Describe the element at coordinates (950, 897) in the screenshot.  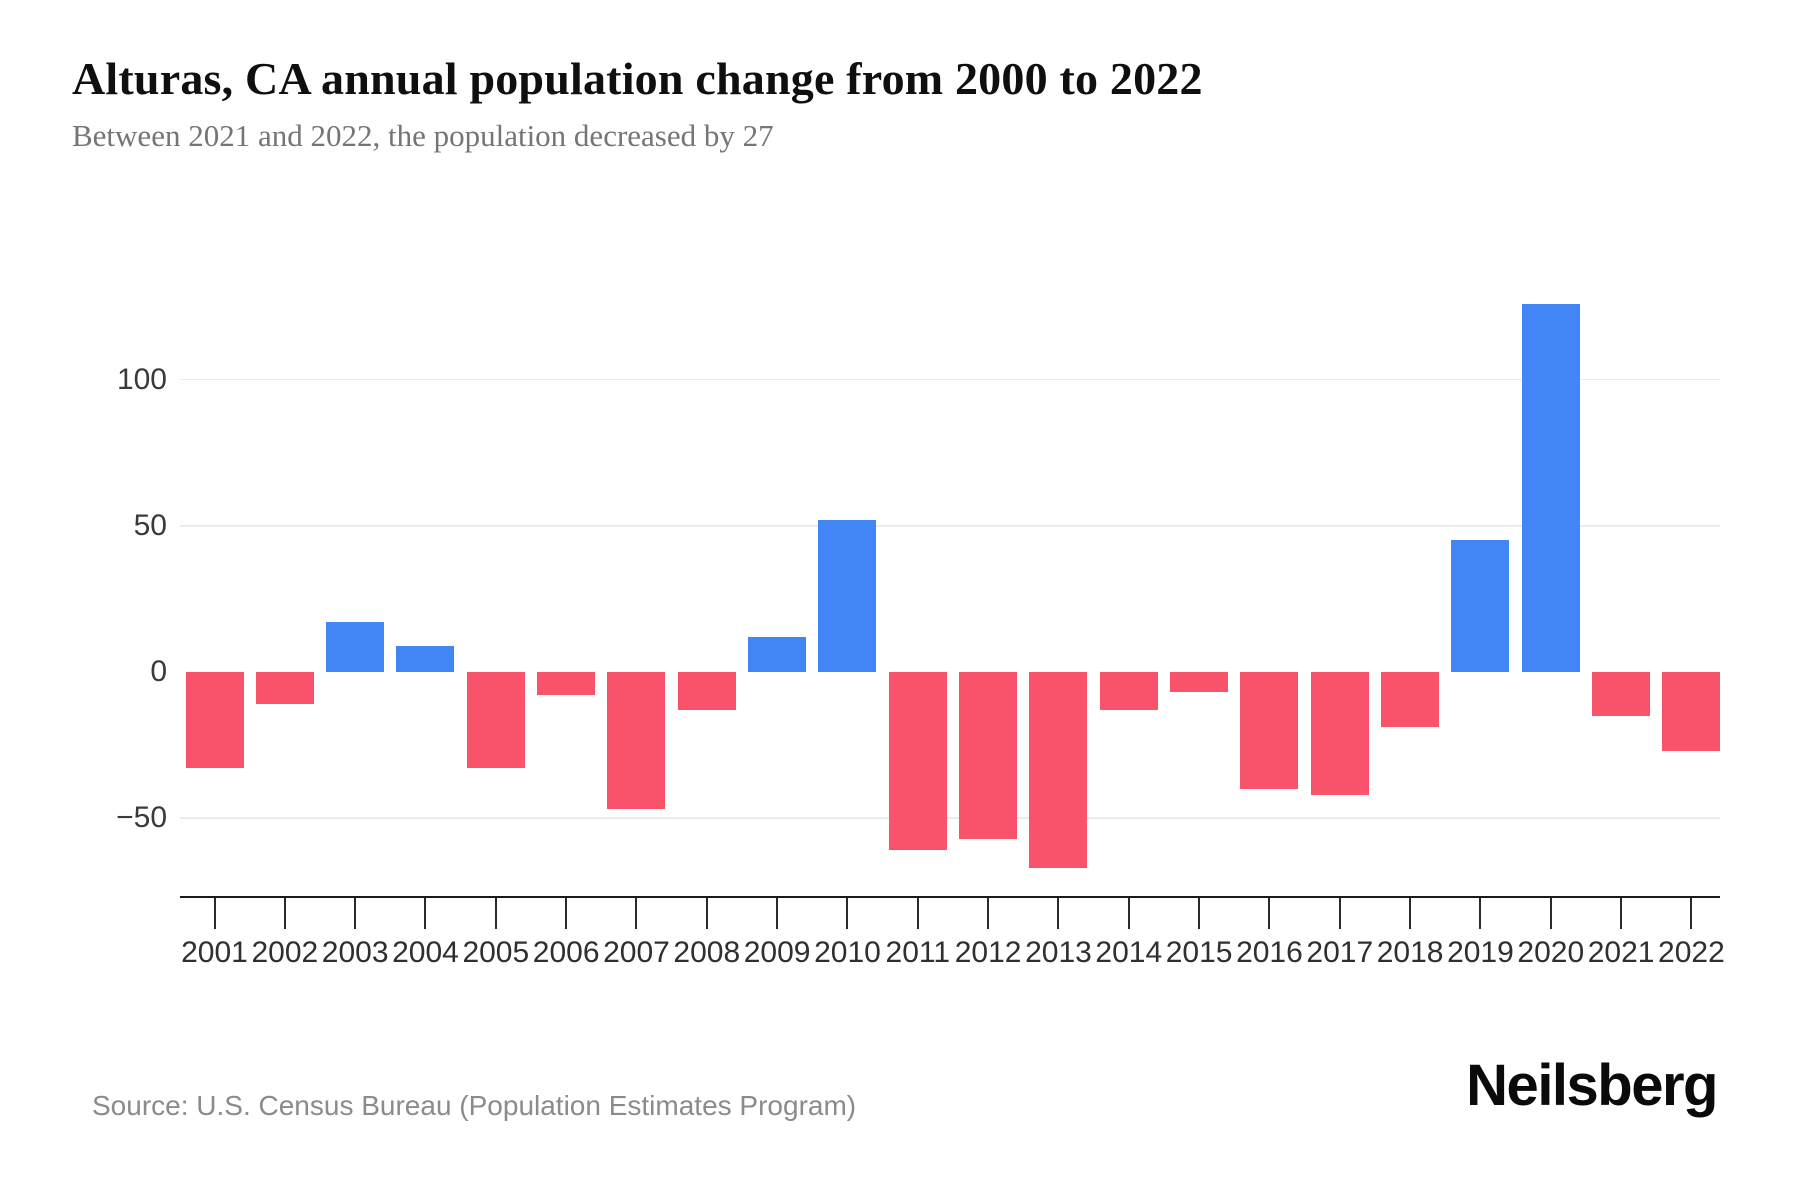
I see `x-axis-line` at that location.